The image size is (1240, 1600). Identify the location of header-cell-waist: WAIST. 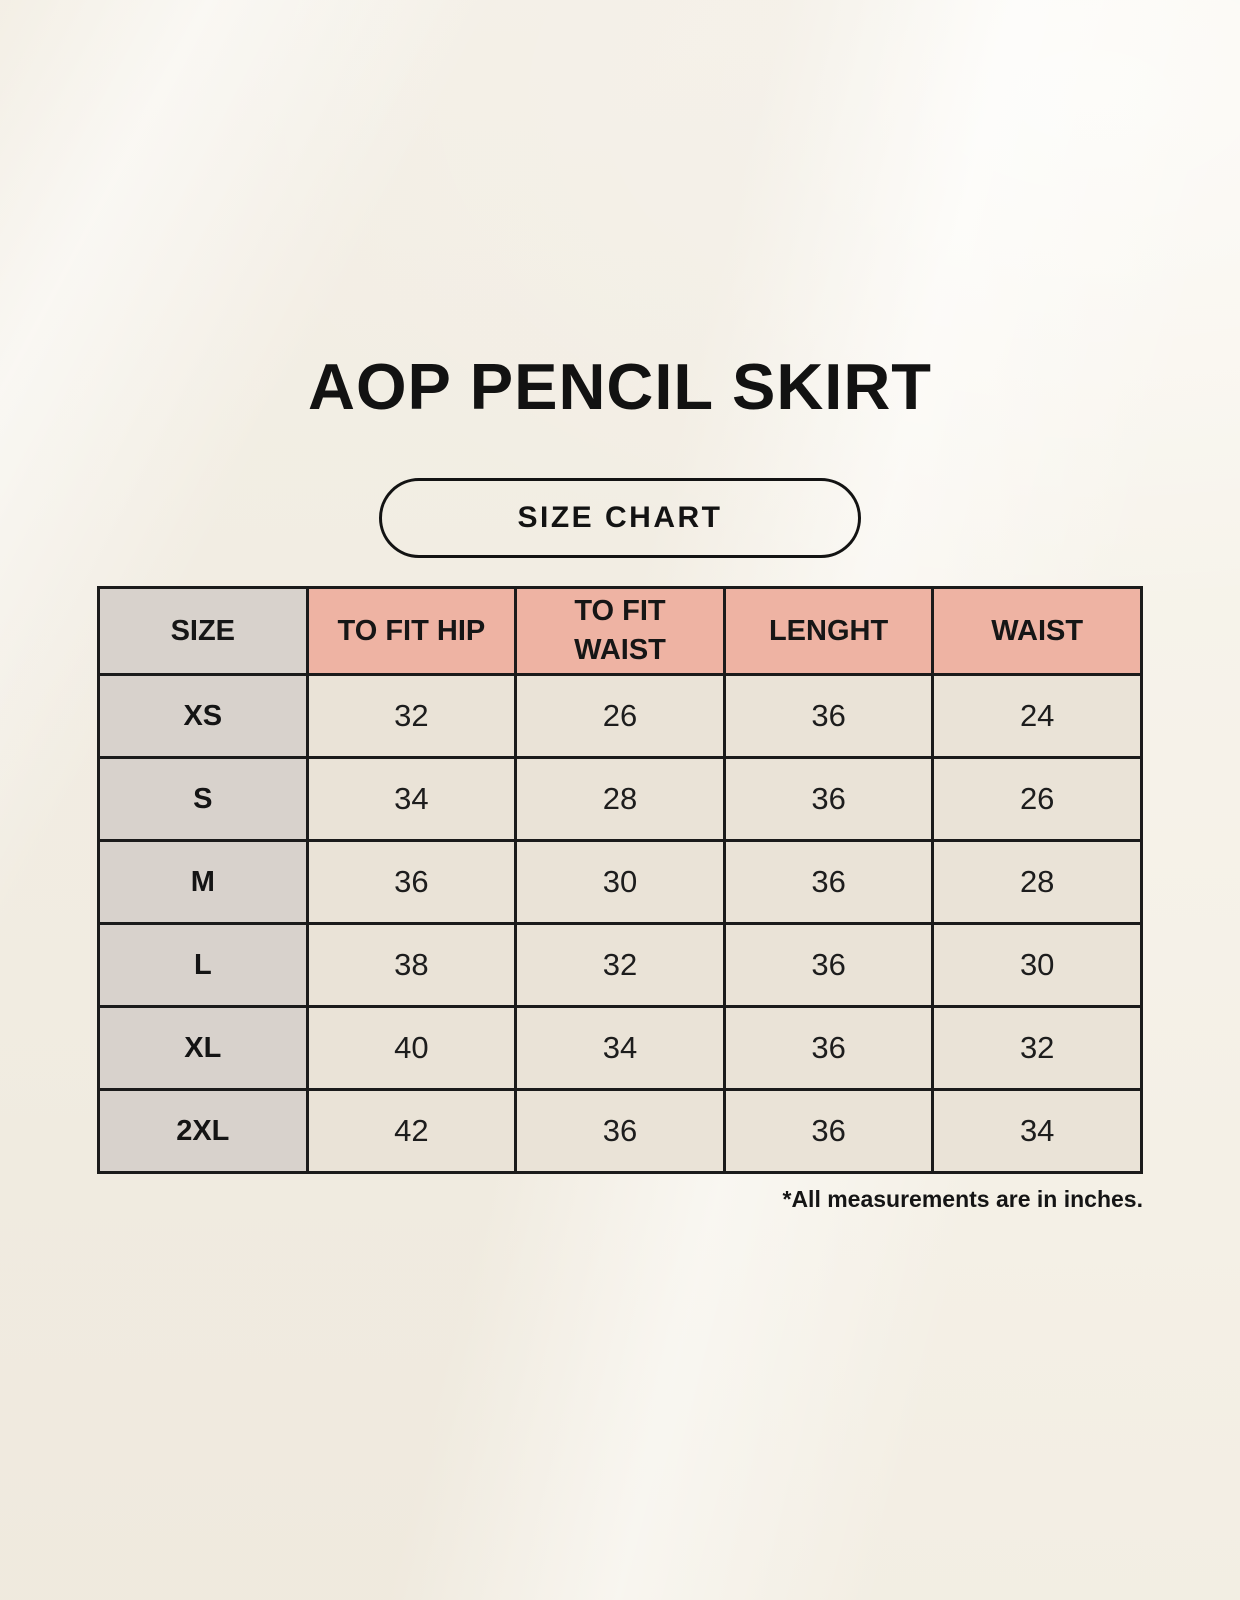
(1037, 631).